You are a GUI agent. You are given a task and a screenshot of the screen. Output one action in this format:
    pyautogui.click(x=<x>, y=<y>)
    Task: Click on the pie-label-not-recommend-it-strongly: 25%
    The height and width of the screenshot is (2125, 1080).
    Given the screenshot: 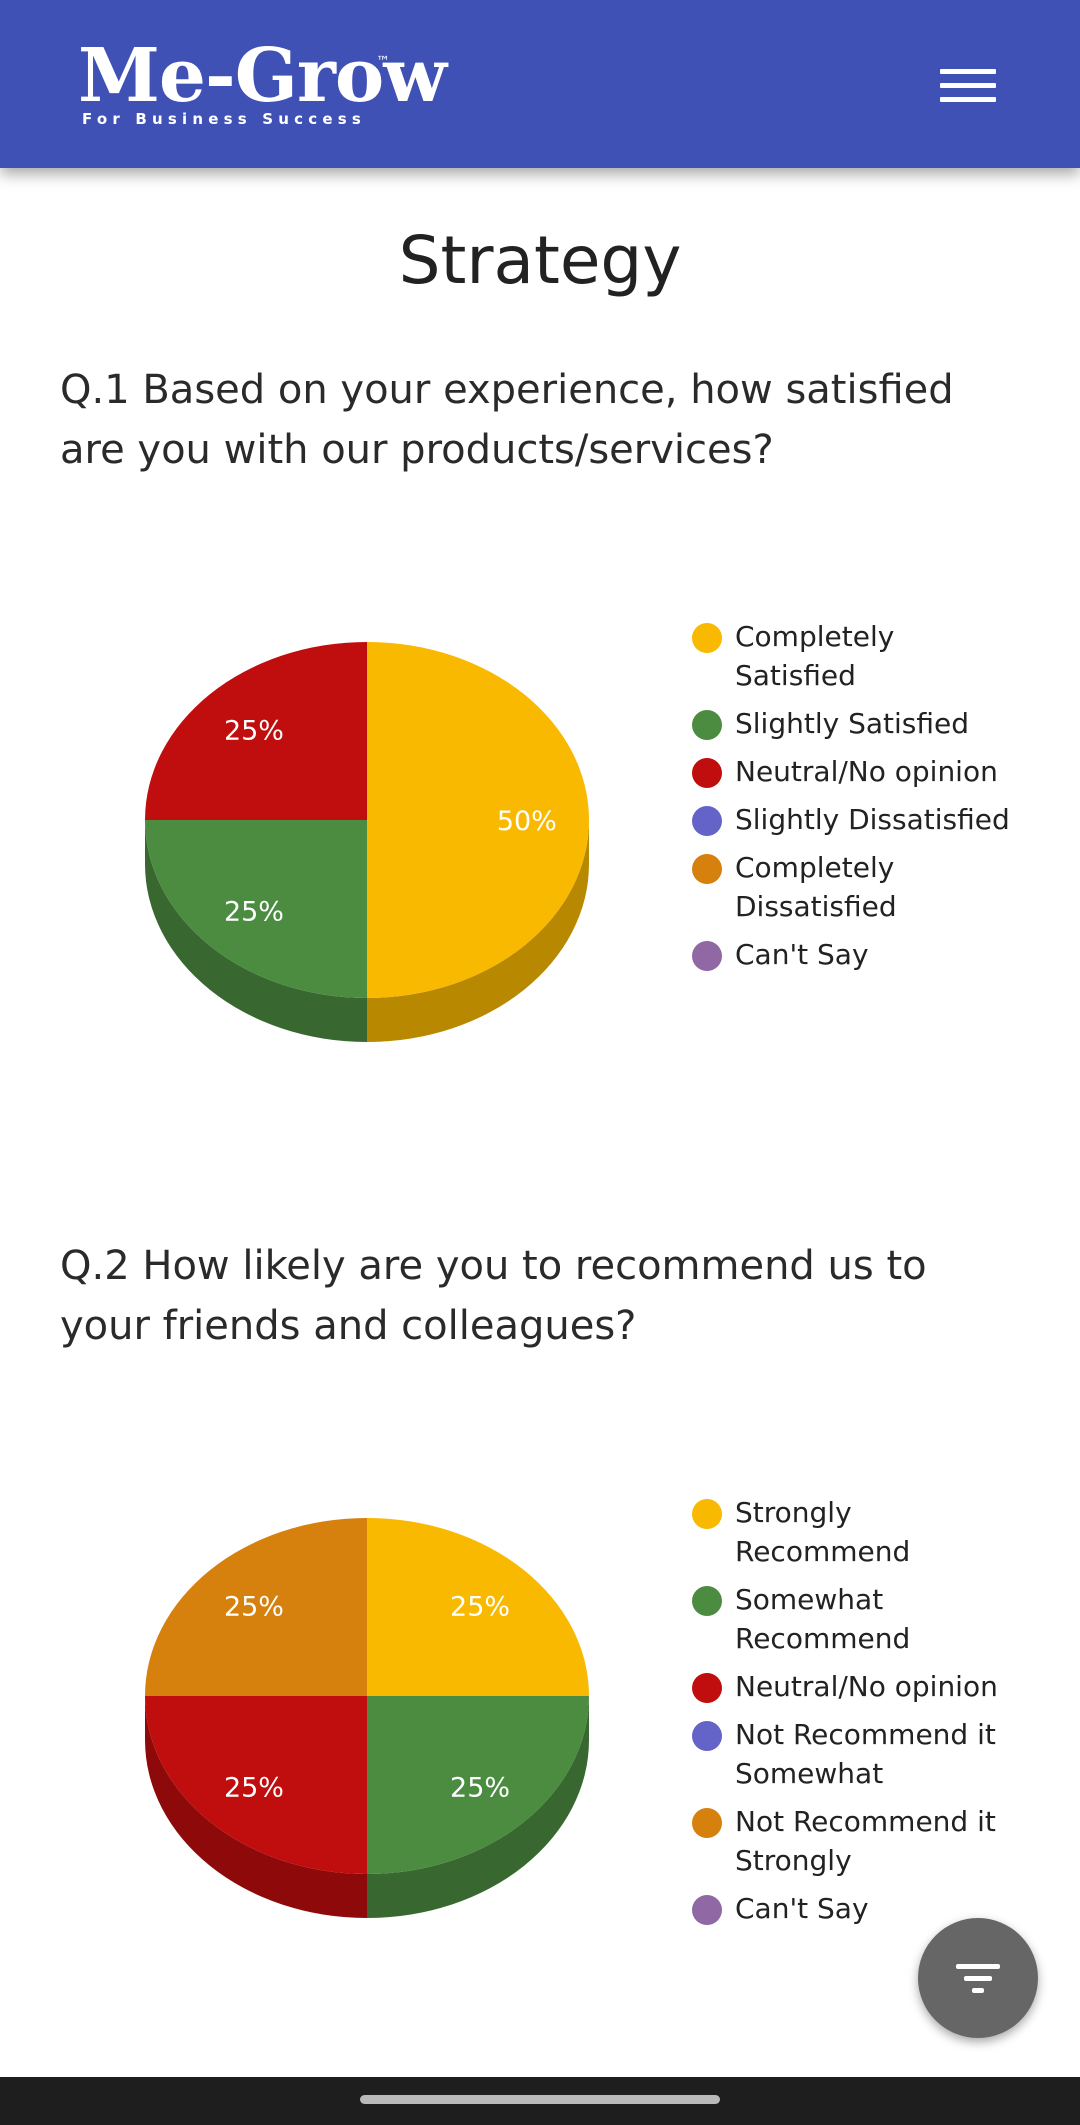 What is the action you would take?
    pyautogui.click(x=254, y=1606)
    